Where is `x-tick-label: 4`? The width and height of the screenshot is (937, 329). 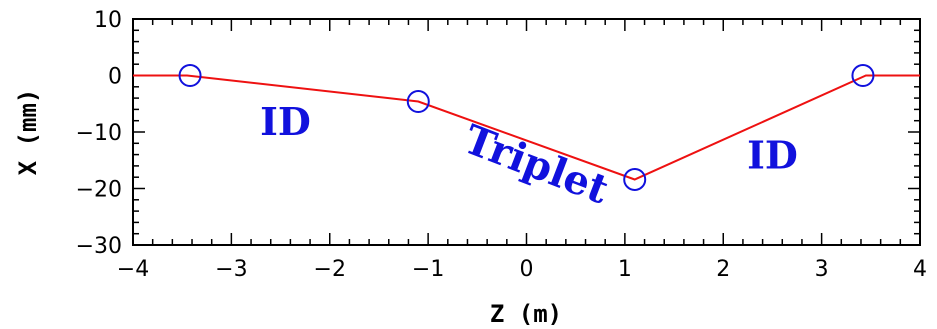 x-tick-label: 4 is located at coordinates (920, 269).